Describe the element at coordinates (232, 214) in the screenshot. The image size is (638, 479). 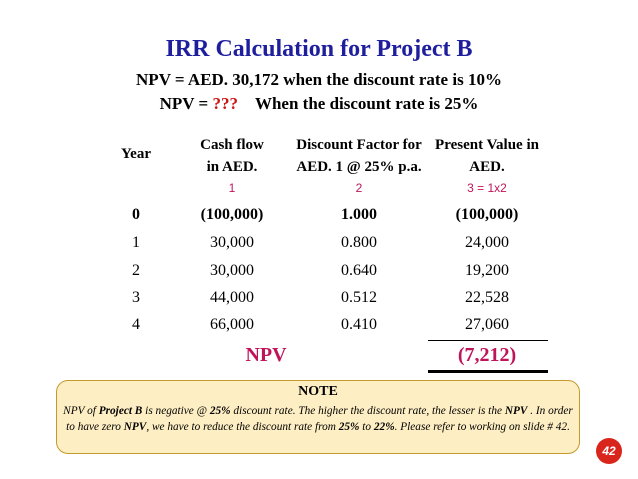
I see `row-0-cash-flow: (100,000)` at that location.